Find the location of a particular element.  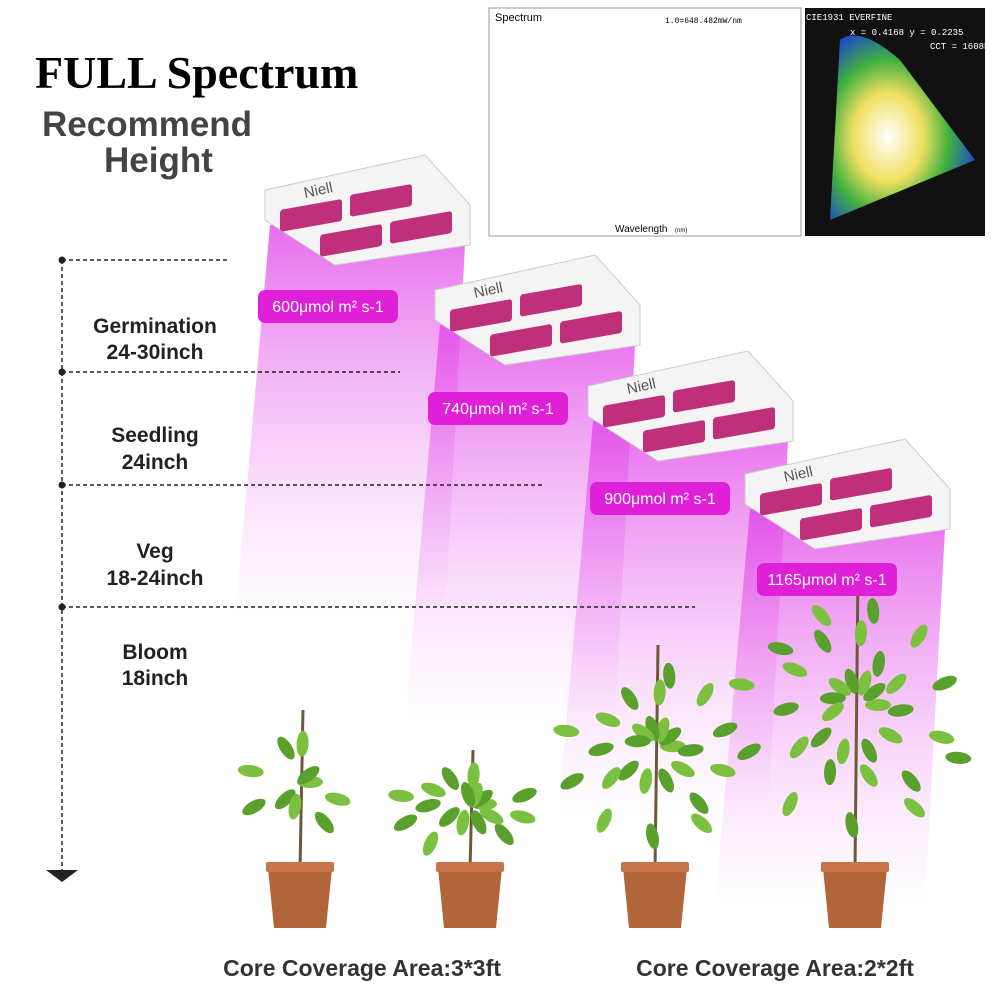

ppfd-text: 1165μmol m² s-1 is located at coordinates (826, 580).